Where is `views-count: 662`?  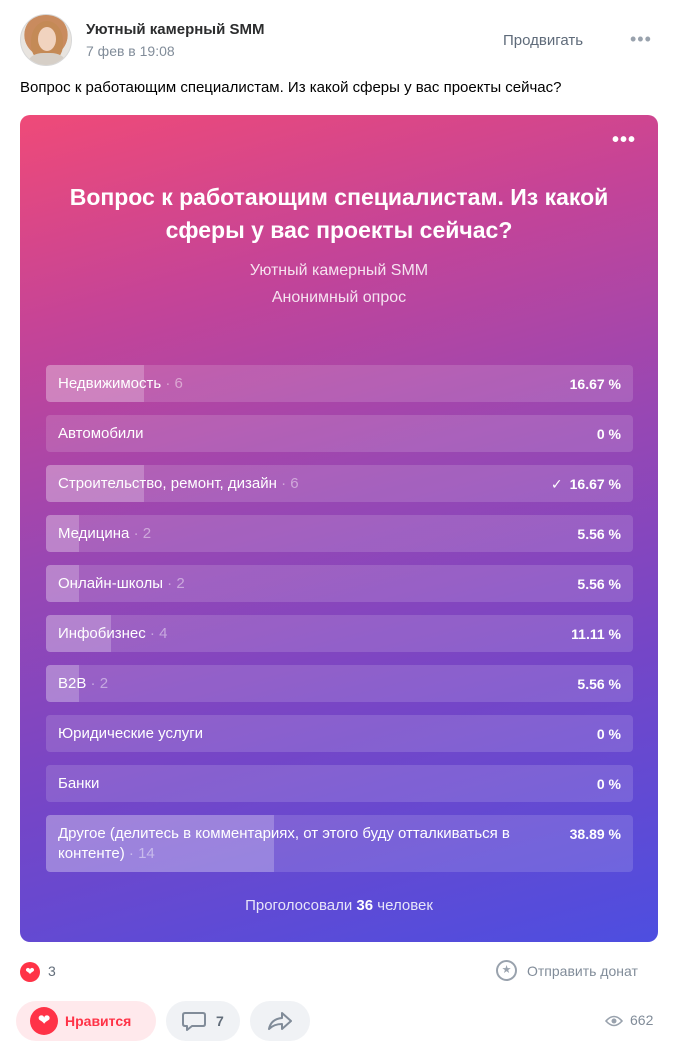 views-count: 662 is located at coordinates (642, 1020).